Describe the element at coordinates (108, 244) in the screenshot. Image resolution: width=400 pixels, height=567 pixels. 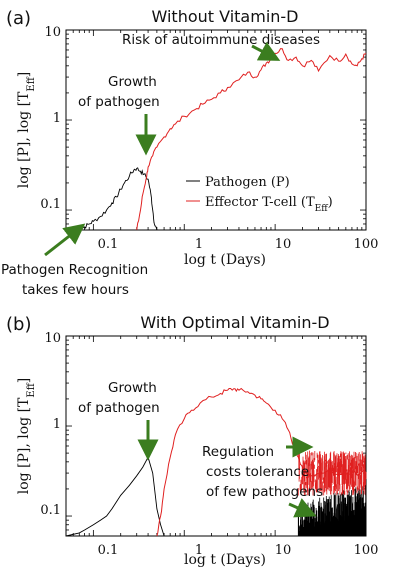
I see `panel-a-xtick-0.1: 0.1` at that location.